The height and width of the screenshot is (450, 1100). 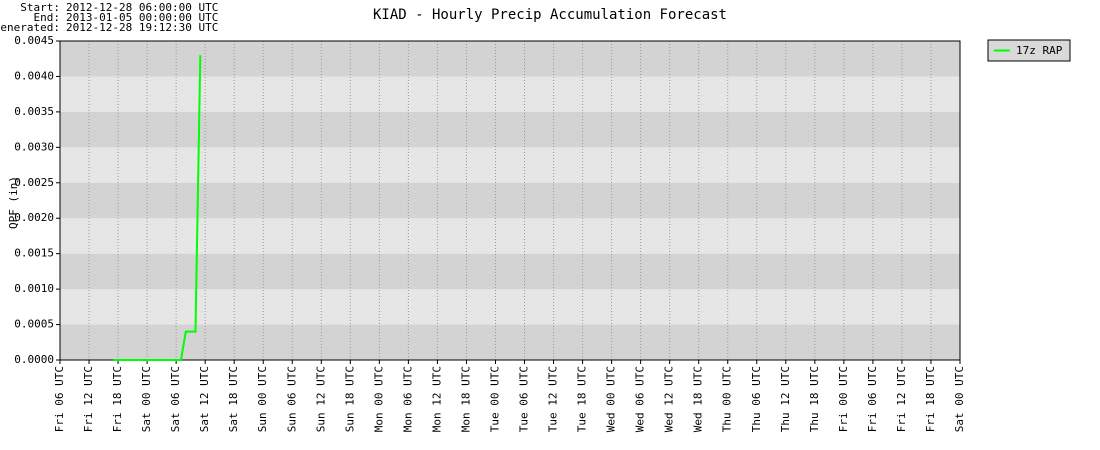 What do you see at coordinates (34, 217) in the screenshot?
I see `y-tick-label: 0.0020` at bounding box center [34, 217].